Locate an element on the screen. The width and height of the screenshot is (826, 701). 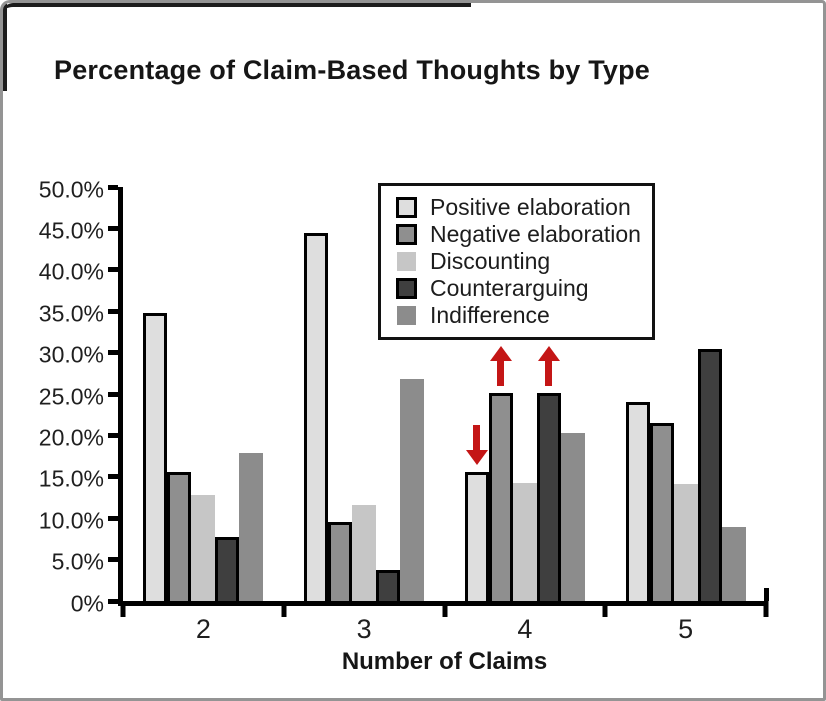
legend-label-positive-elaboration: Positive elaboration is located at coordinates (530, 207).